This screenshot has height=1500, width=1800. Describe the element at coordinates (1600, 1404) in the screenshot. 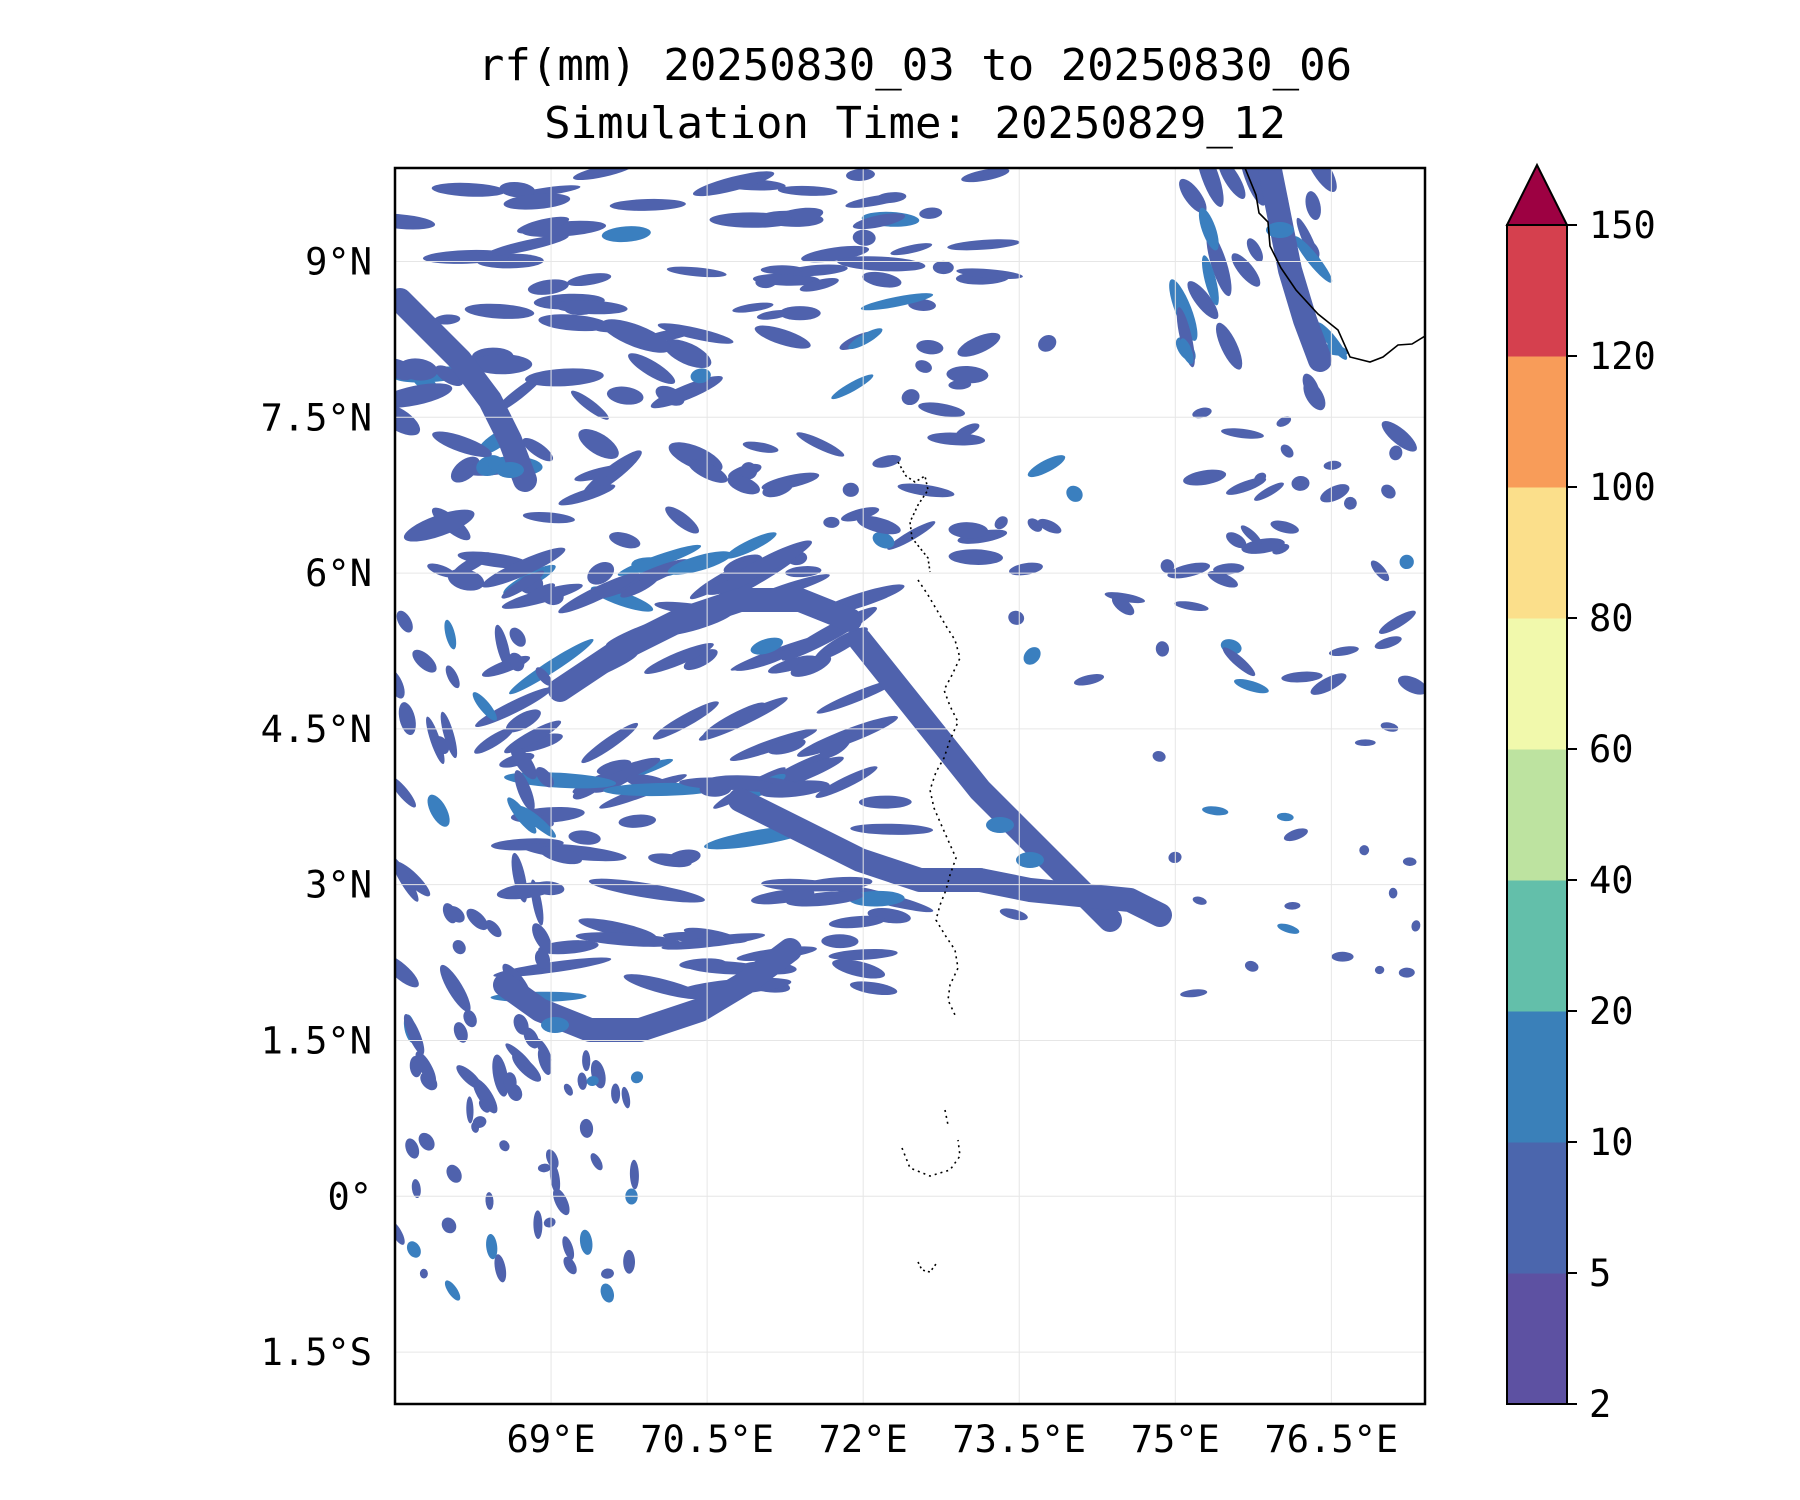

I see `colorbar-level-label: 2` at that location.